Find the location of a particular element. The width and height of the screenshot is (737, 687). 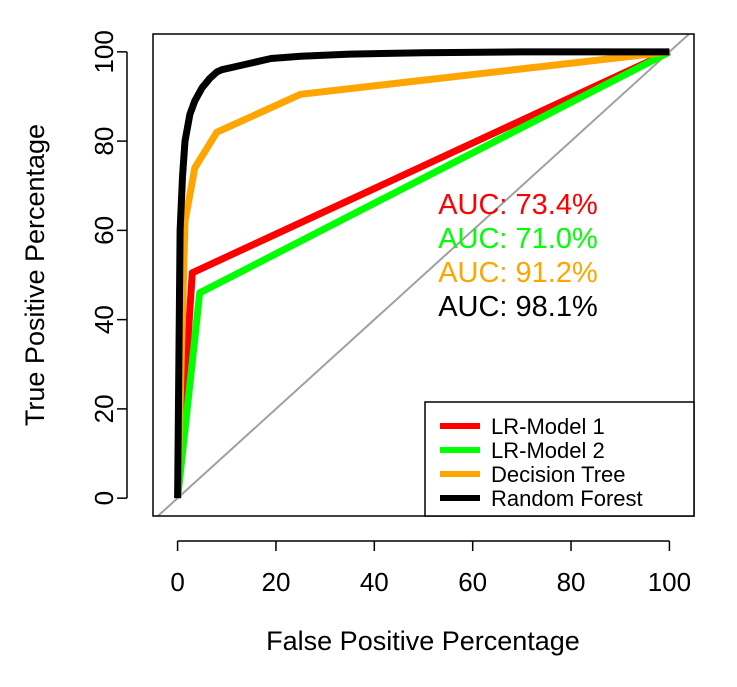

x-axis-title: False Positive Percentage is located at coordinates (423, 641).